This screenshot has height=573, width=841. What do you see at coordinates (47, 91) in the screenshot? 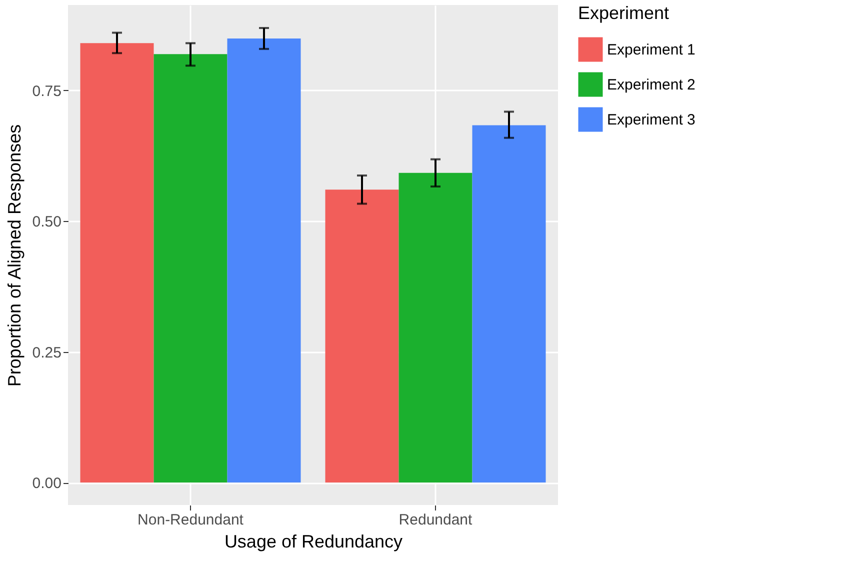
I see `y-tick-label: 0.75` at bounding box center [47, 91].